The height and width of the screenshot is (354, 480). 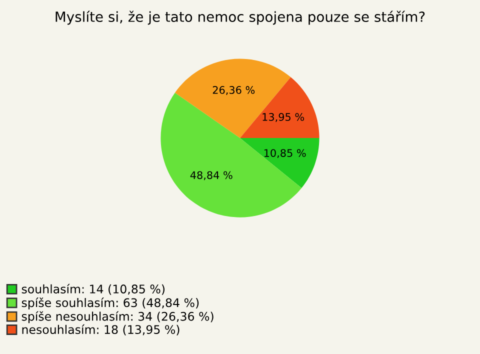 I want to click on legend-label: souhlasím: 14 (10,85 %), so click(x=93, y=289).